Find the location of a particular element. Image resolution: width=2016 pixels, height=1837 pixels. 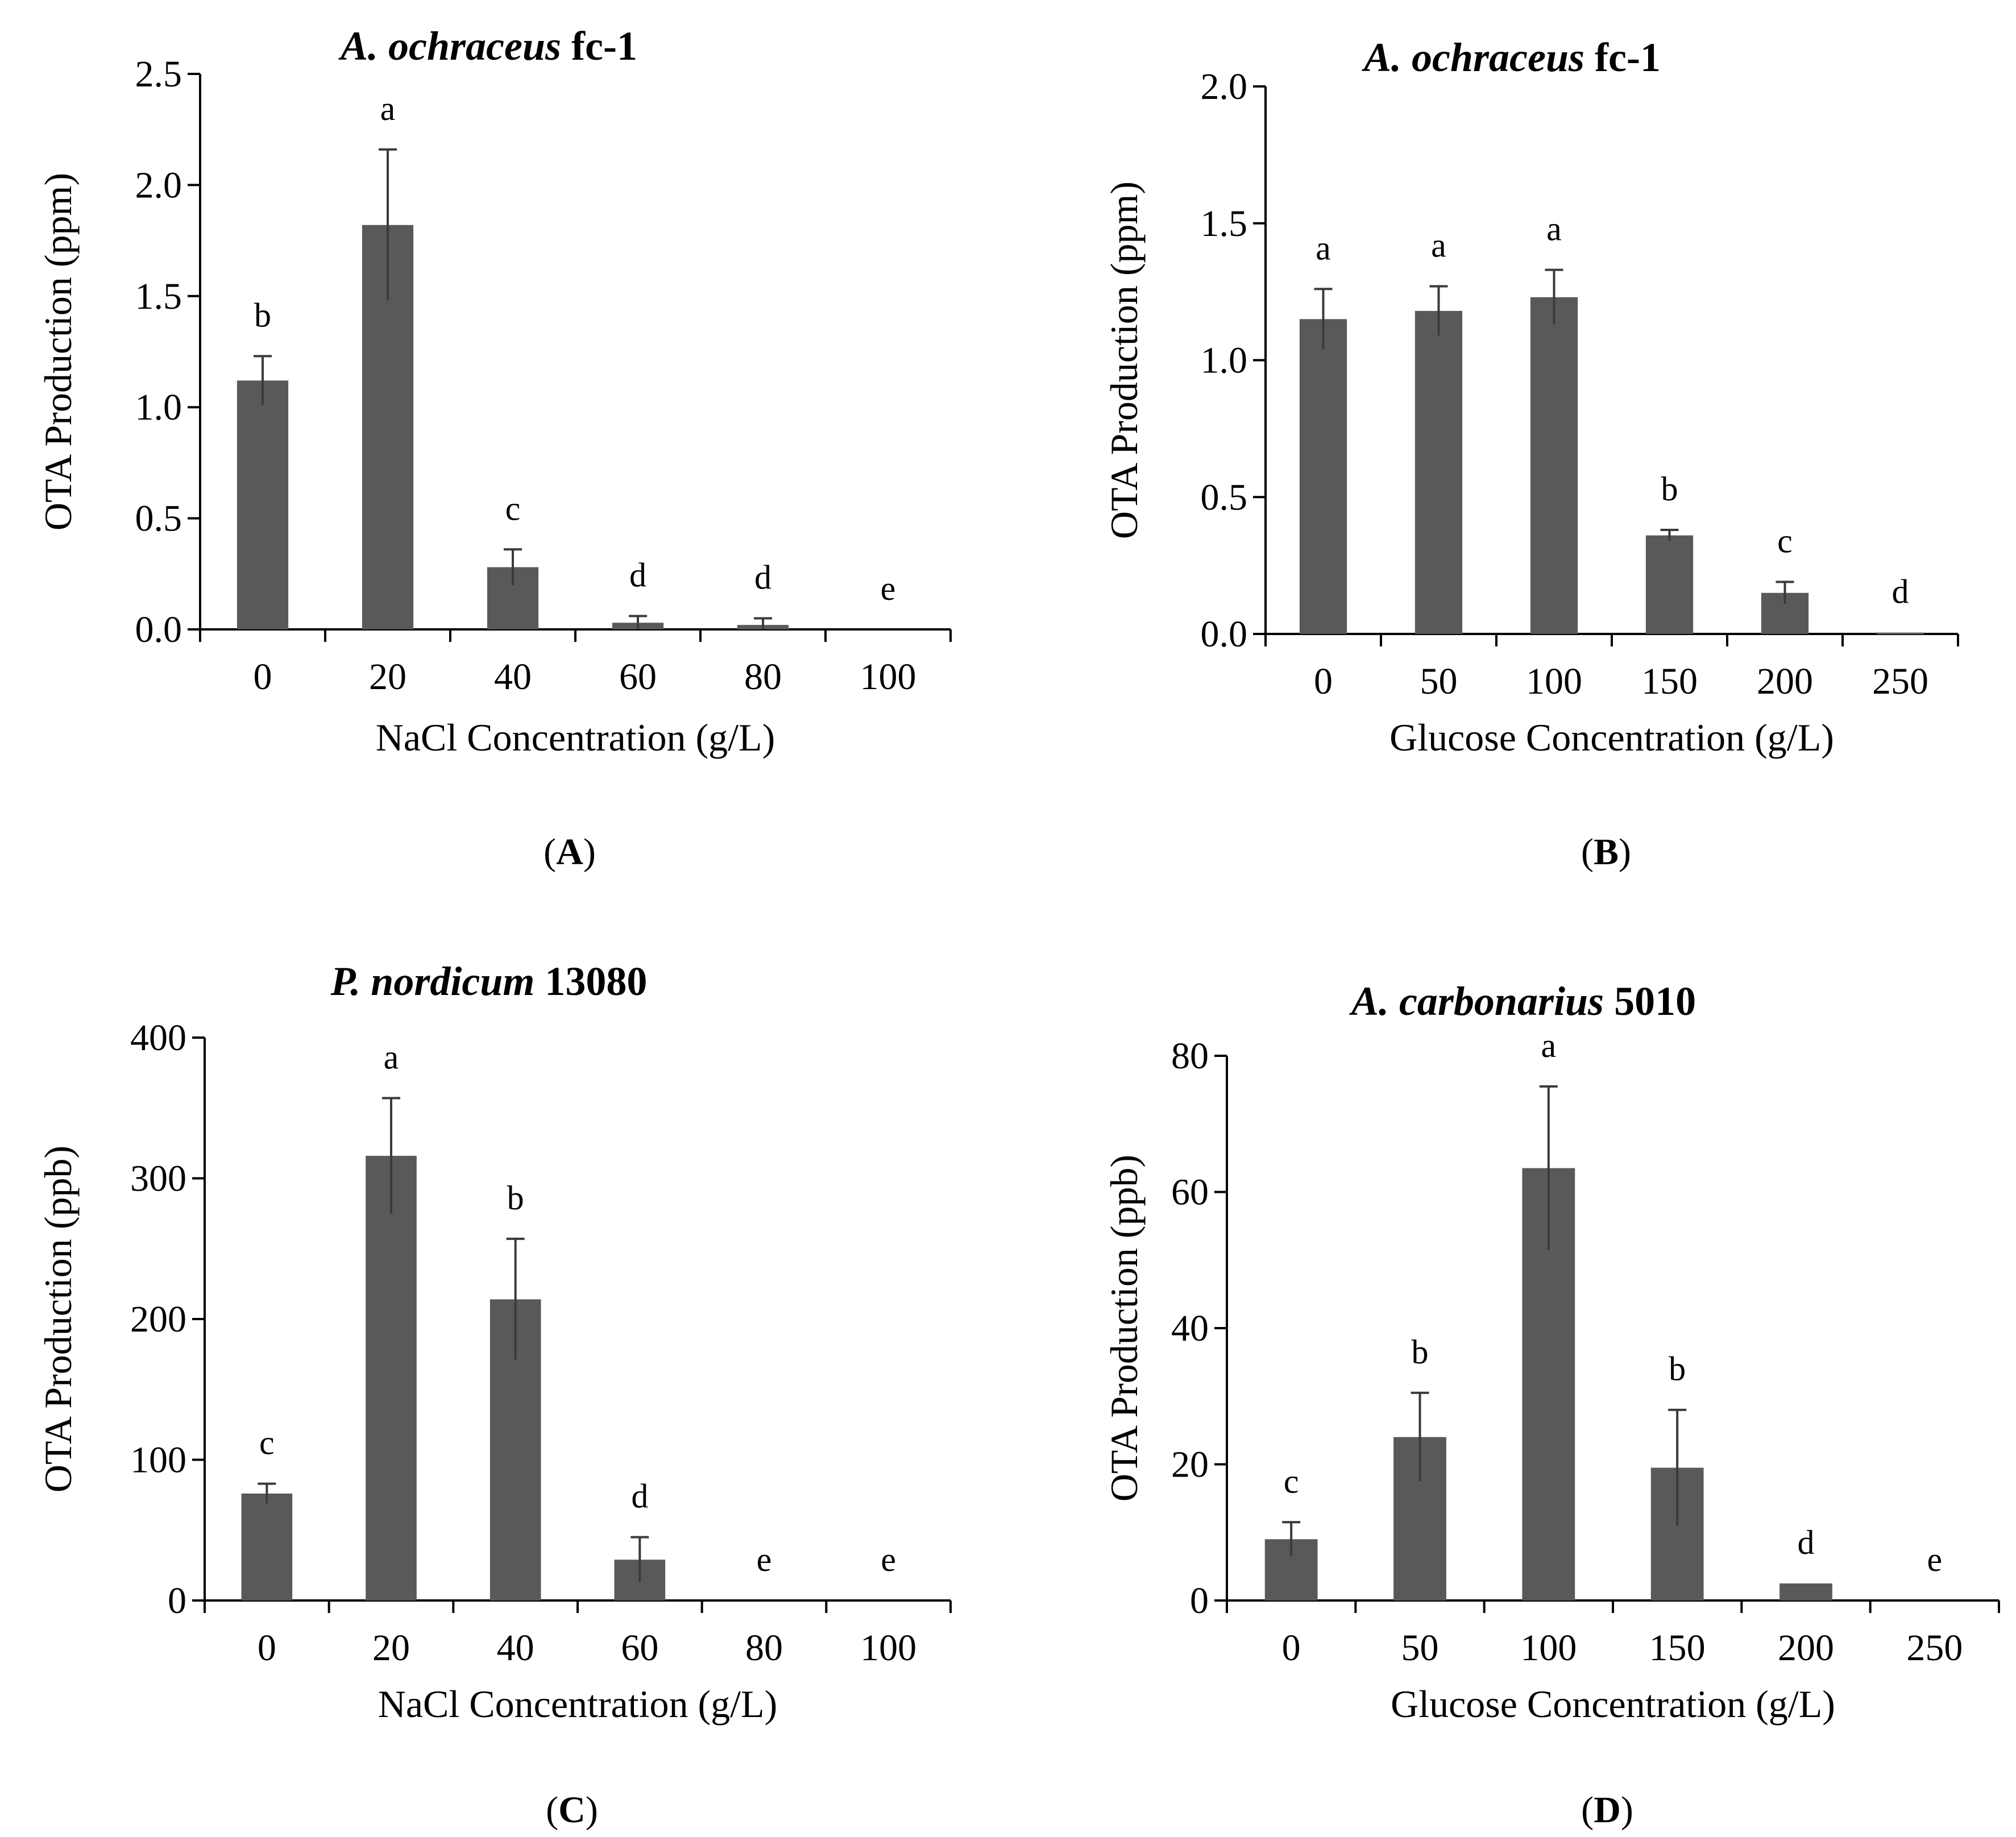

y-tick-label: 20 is located at coordinates (1190, 1465).